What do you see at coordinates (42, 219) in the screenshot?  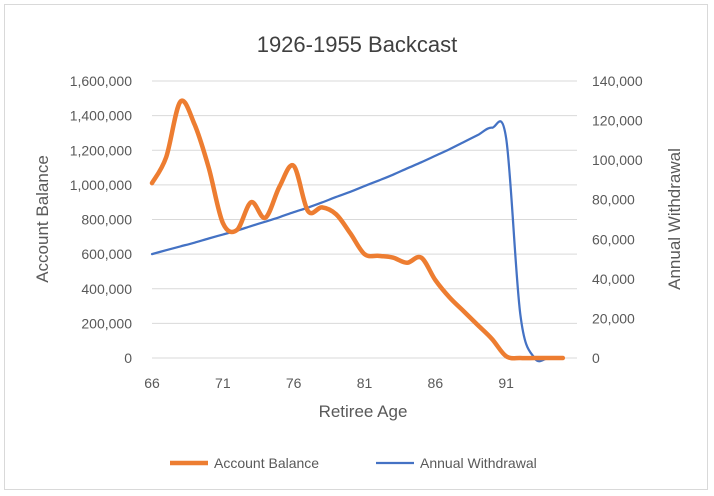 I see `y-axis-label: Account Balance` at bounding box center [42, 219].